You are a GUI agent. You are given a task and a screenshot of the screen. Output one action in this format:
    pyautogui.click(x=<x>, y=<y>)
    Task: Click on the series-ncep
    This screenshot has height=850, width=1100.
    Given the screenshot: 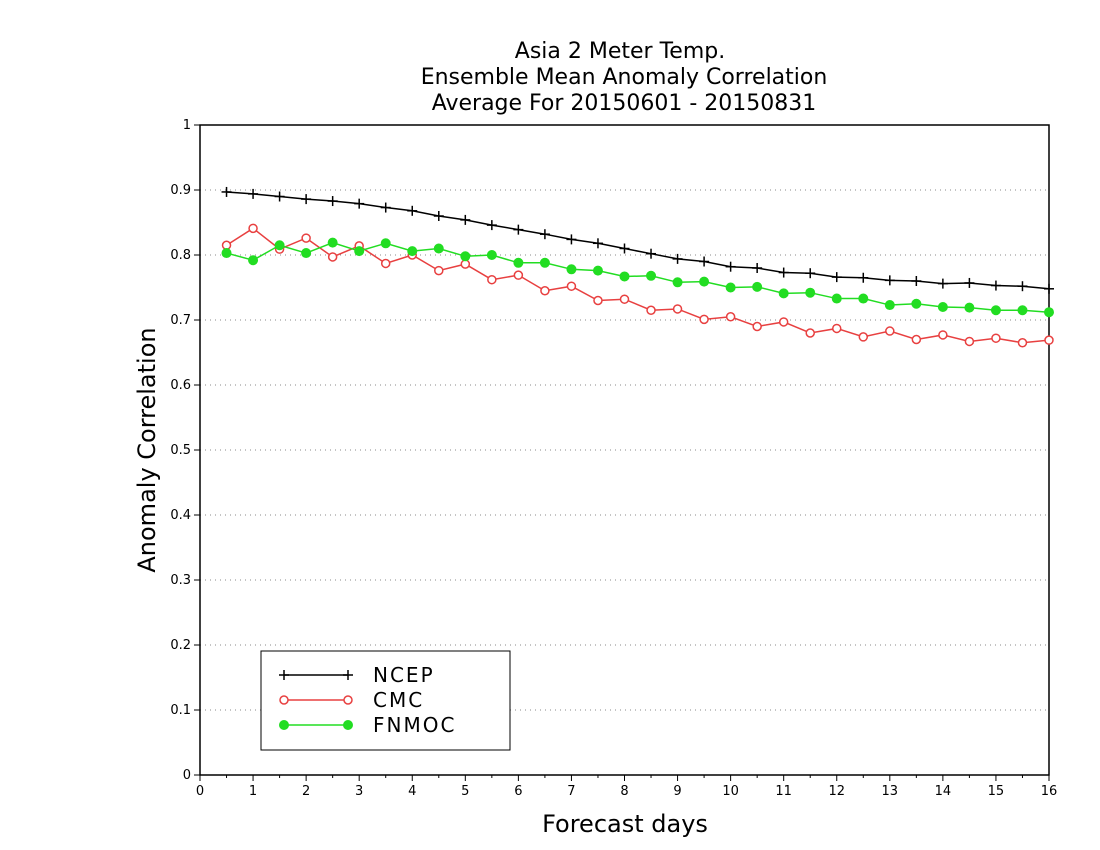 What is the action you would take?
    pyautogui.click(x=637, y=240)
    